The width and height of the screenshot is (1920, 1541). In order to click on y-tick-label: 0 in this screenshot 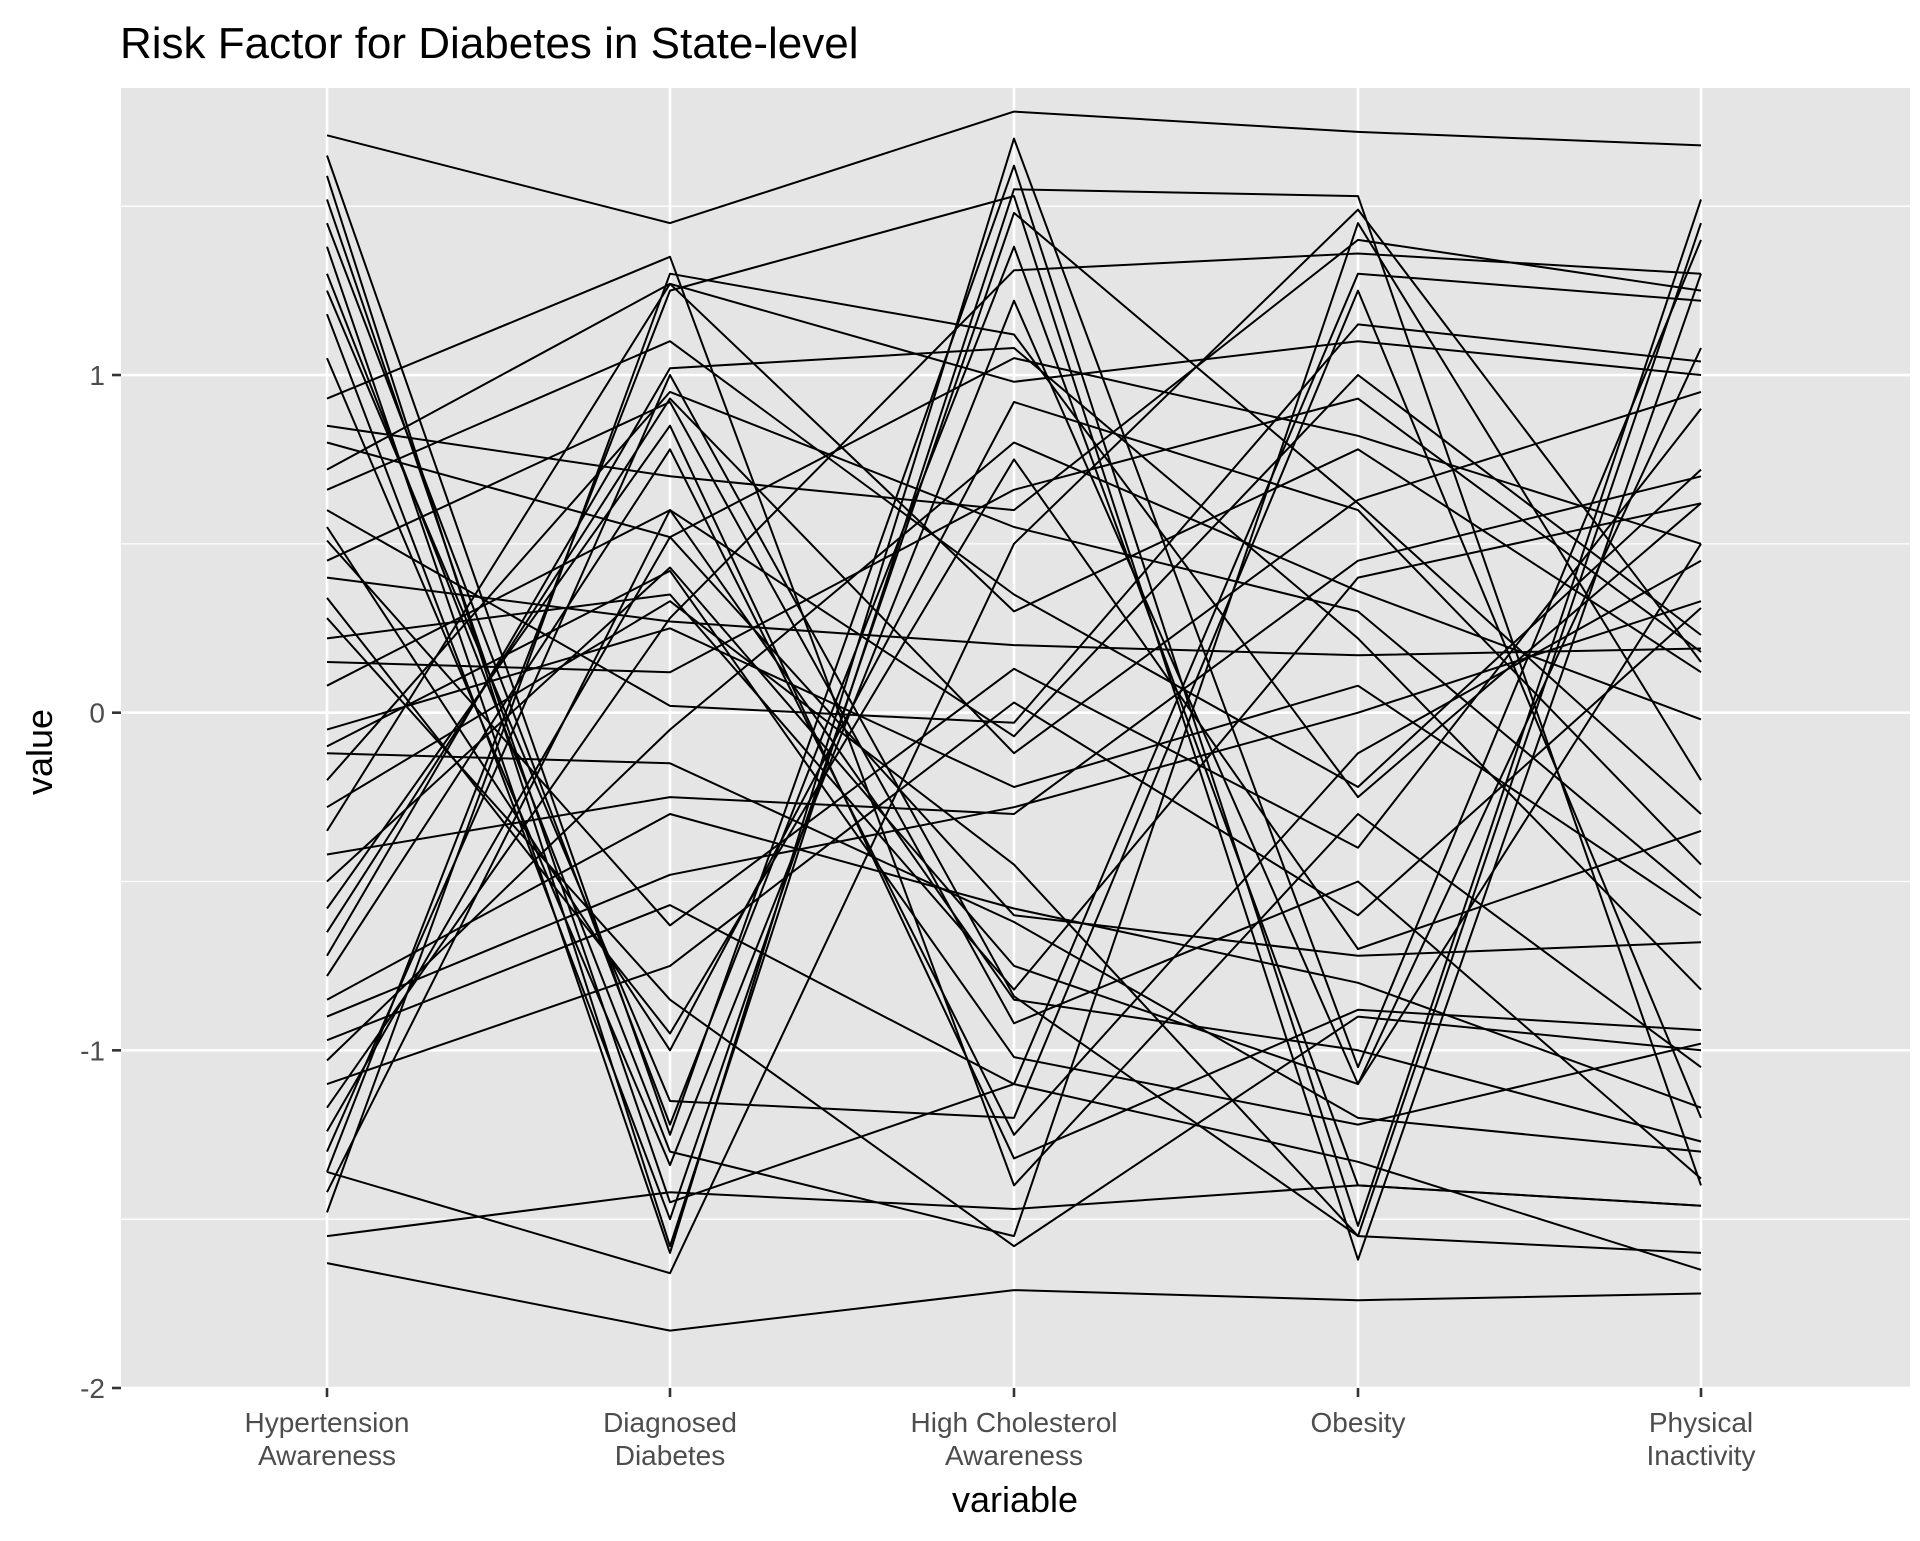, I will do `click(97, 713)`.